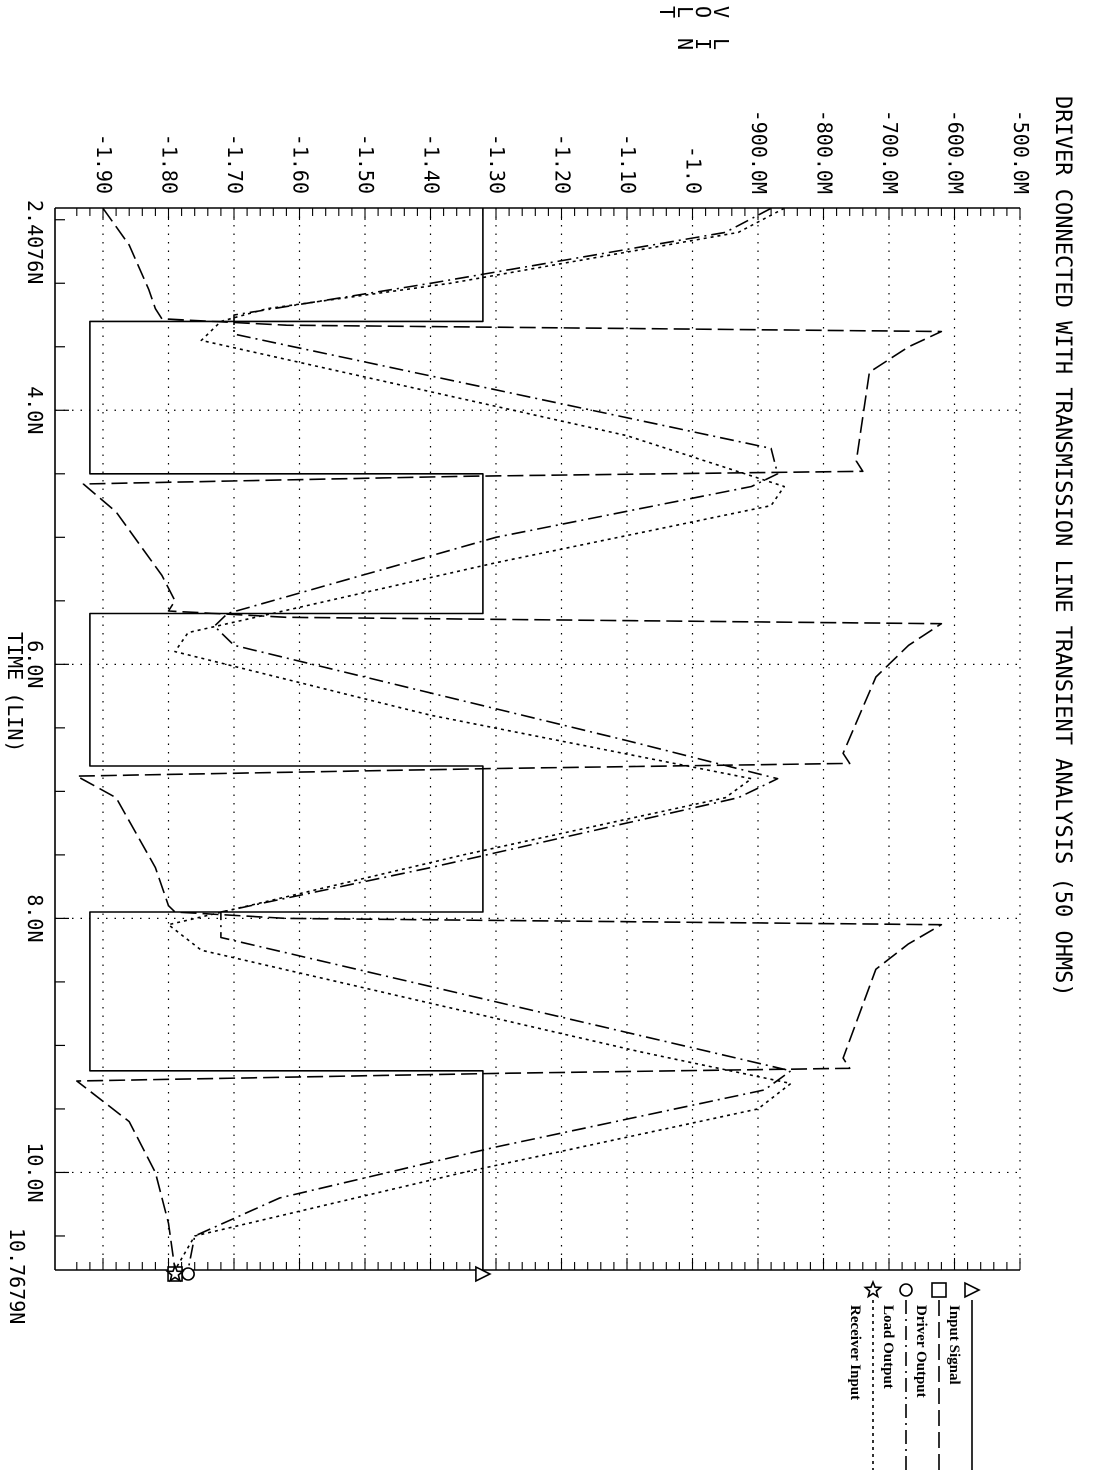 The width and height of the screenshot is (1094, 1479). What do you see at coordinates (432, 164) in the screenshot?
I see `y-tick-label: -1.40` at bounding box center [432, 164].